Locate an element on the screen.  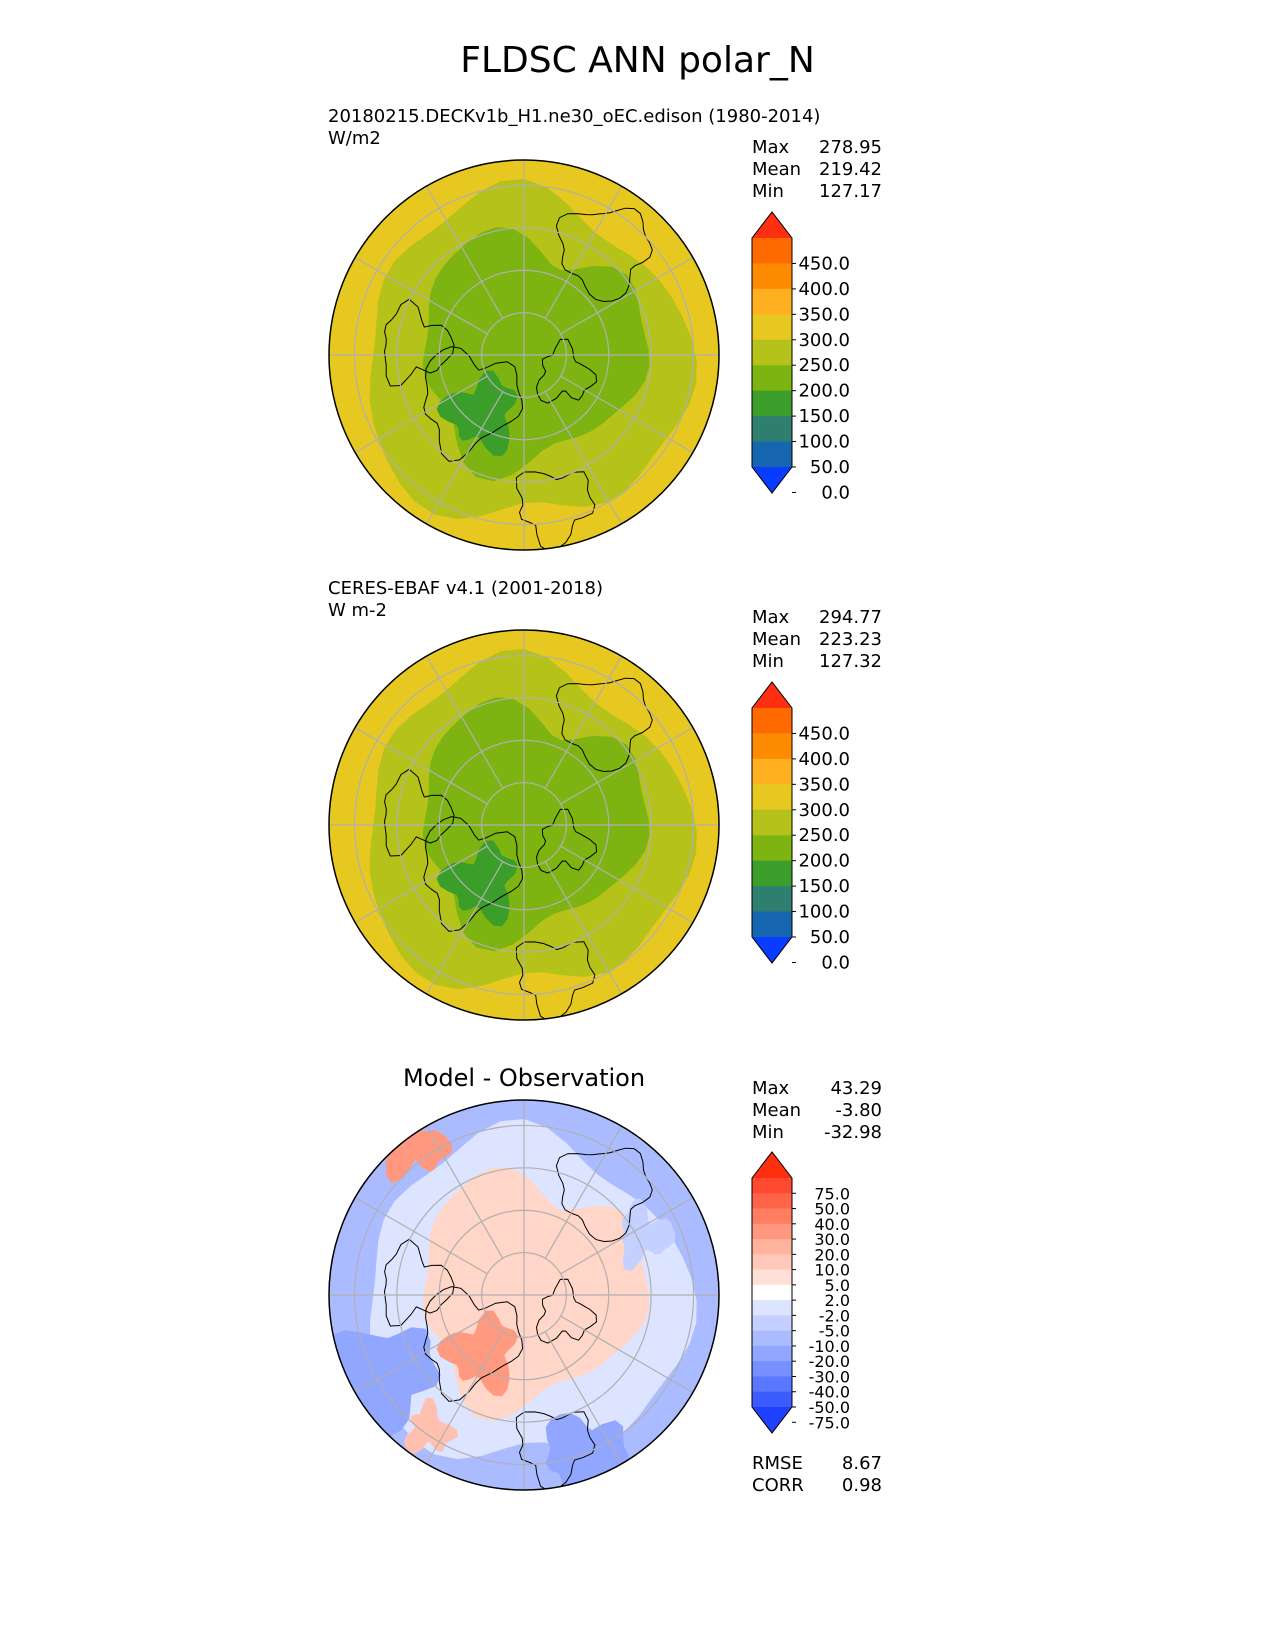
colorbar-tick-label: -75.0 is located at coordinates (829, 1422).